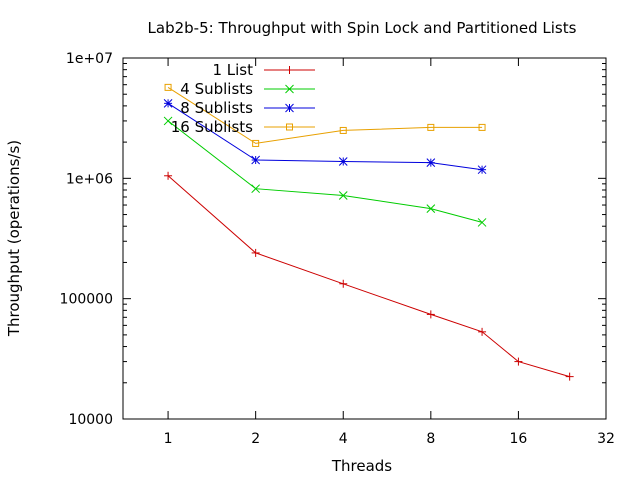 The height and width of the screenshot is (480, 640). What do you see at coordinates (289, 89) in the screenshot?
I see `legend-marker-4-sublists` at bounding box center [289, 89].